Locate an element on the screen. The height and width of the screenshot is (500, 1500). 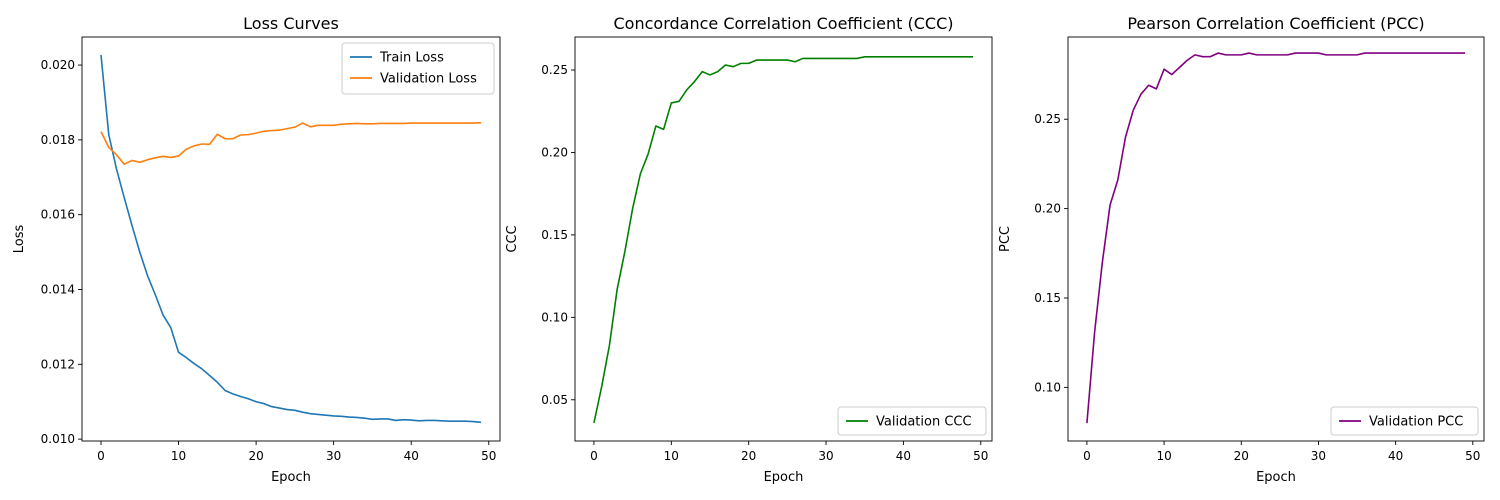
y-axis-label: Loss is located at coordinates (19, 239).